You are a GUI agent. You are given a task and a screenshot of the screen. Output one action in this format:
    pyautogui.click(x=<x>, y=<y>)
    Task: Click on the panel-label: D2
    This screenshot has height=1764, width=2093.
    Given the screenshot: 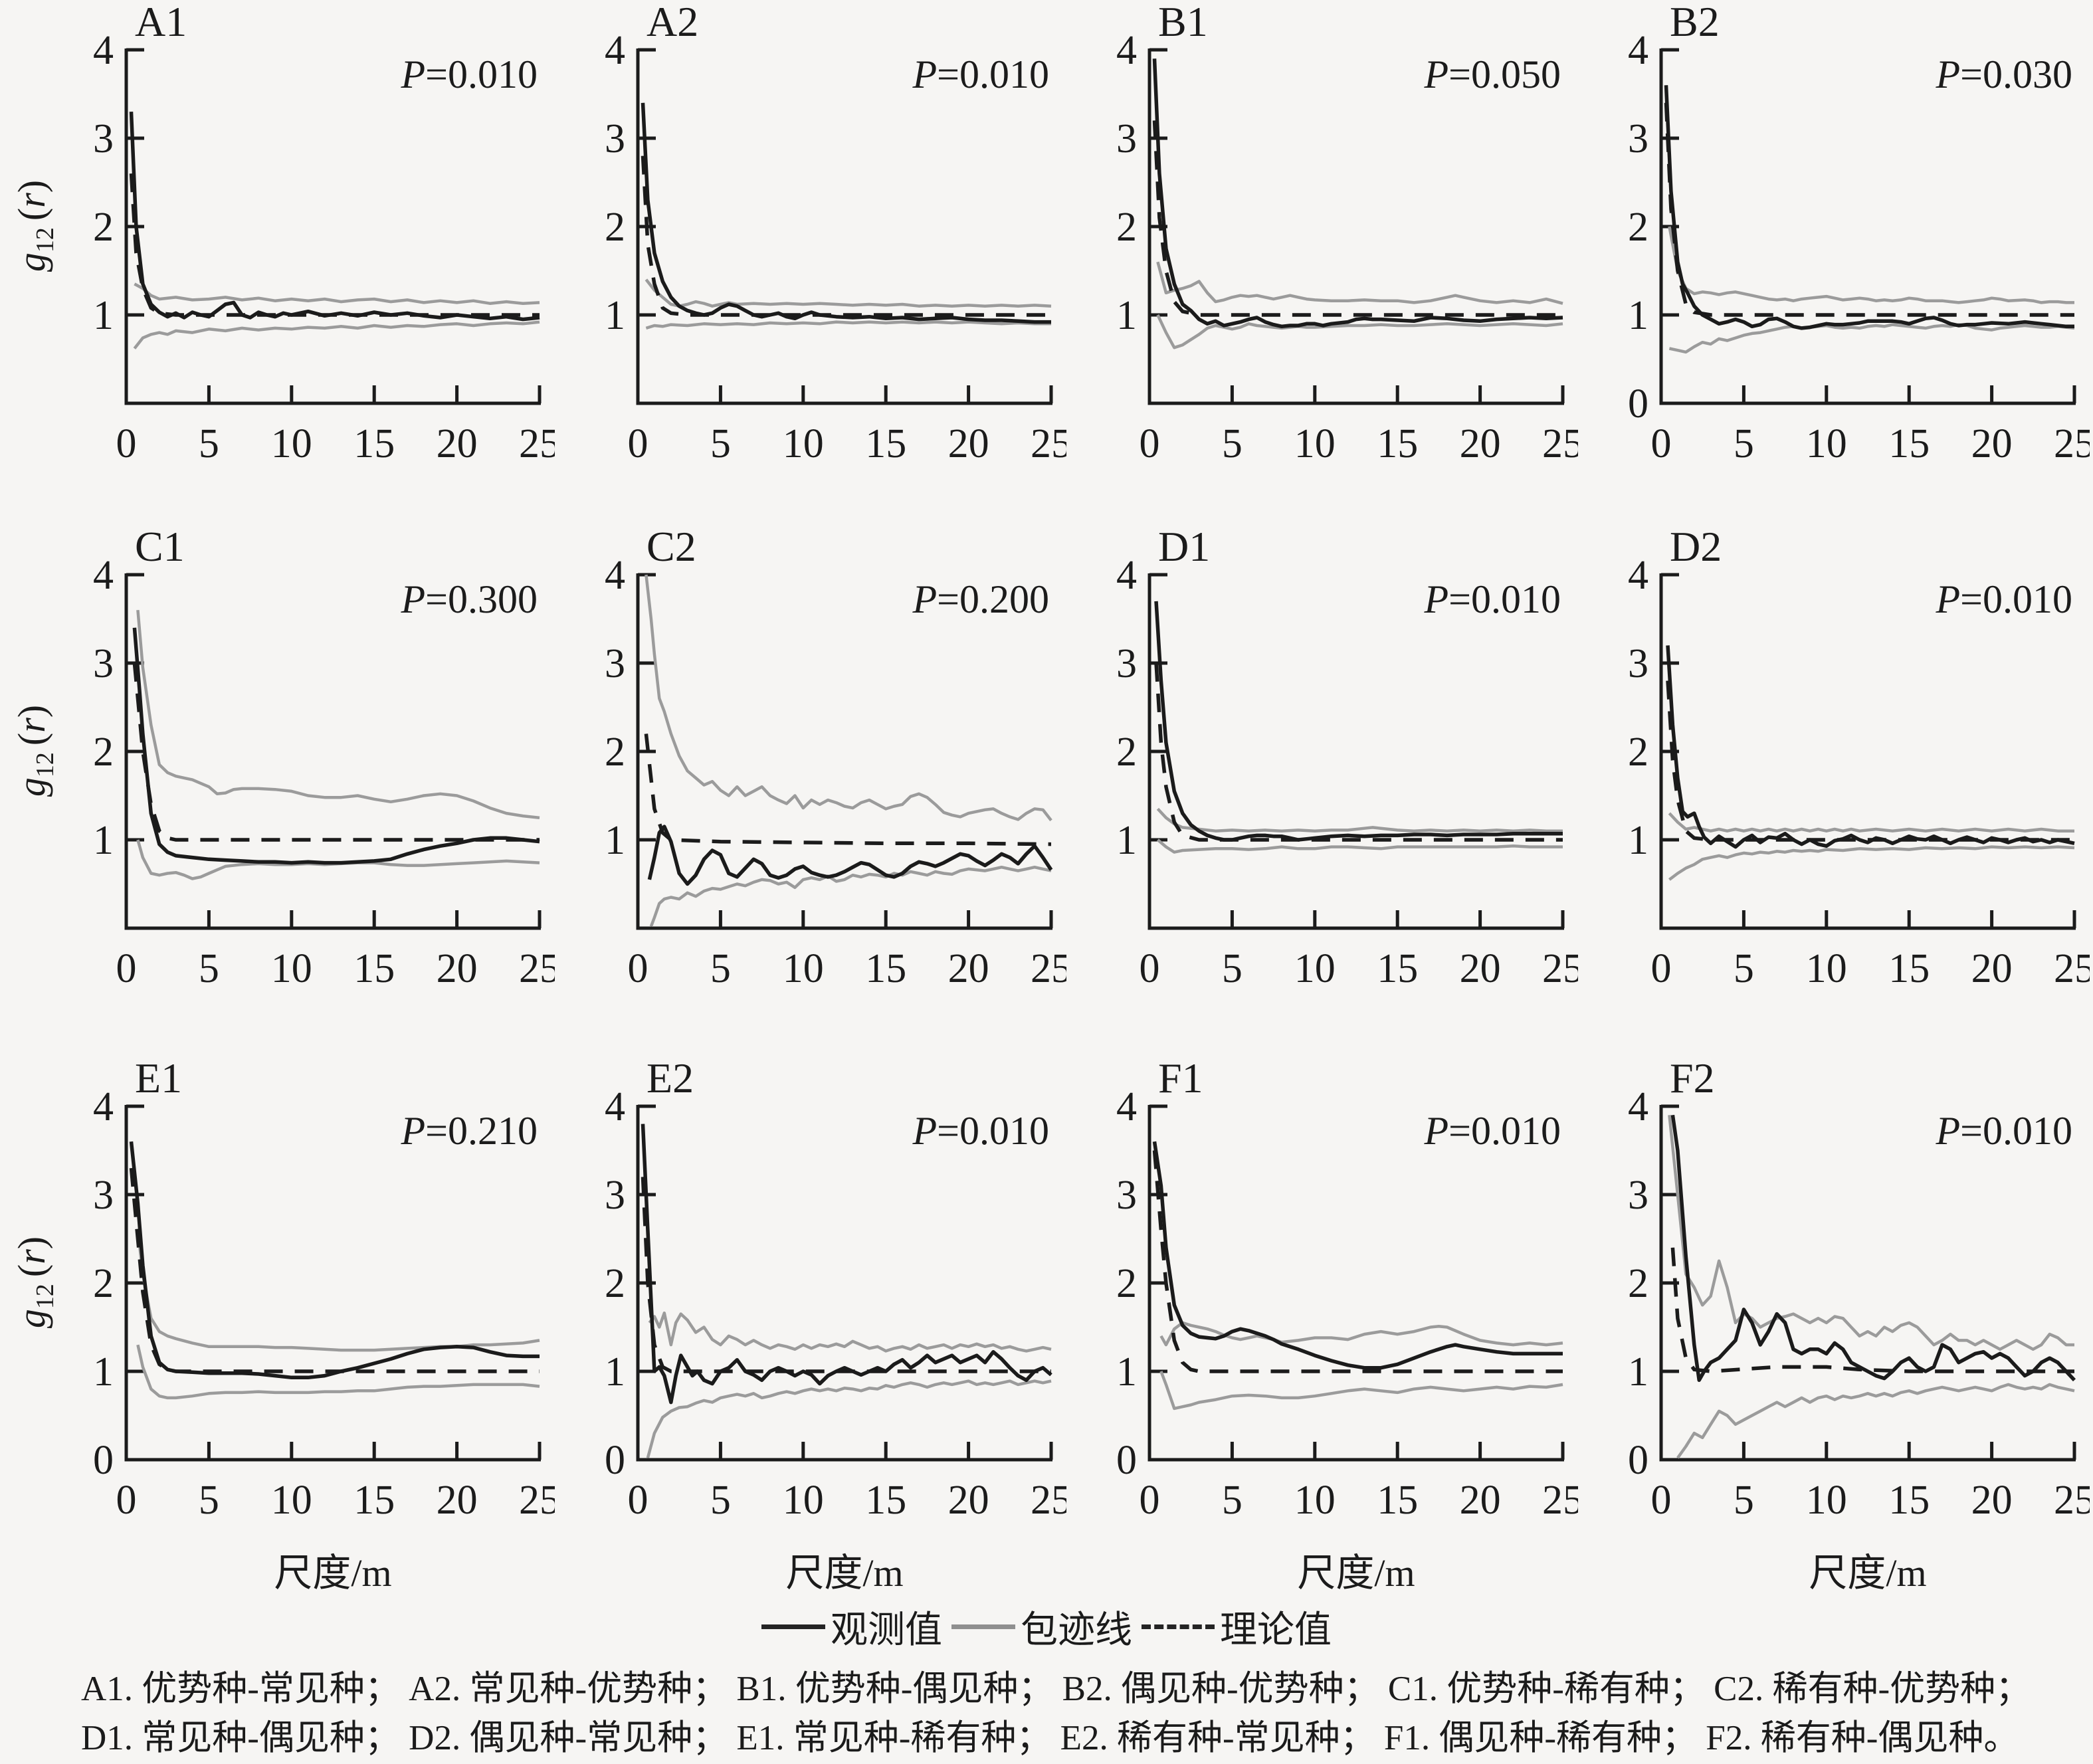 What is the action you would take?
    pyautogui.click(x=1696, y=551)
    